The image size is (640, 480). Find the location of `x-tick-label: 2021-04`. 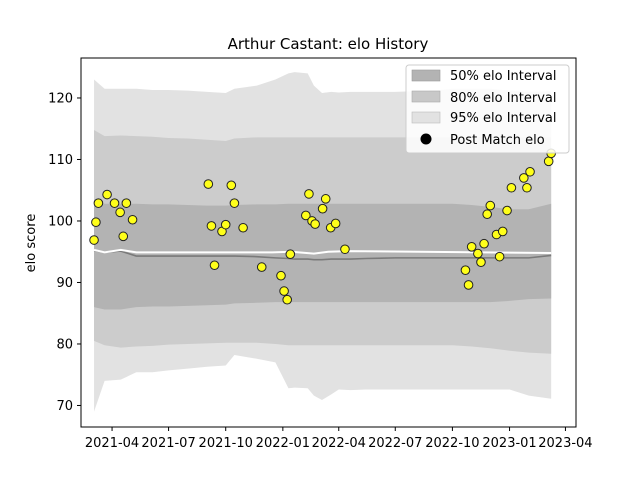

x-tick-label: 2021-04 is located at coordinates (112, 443).